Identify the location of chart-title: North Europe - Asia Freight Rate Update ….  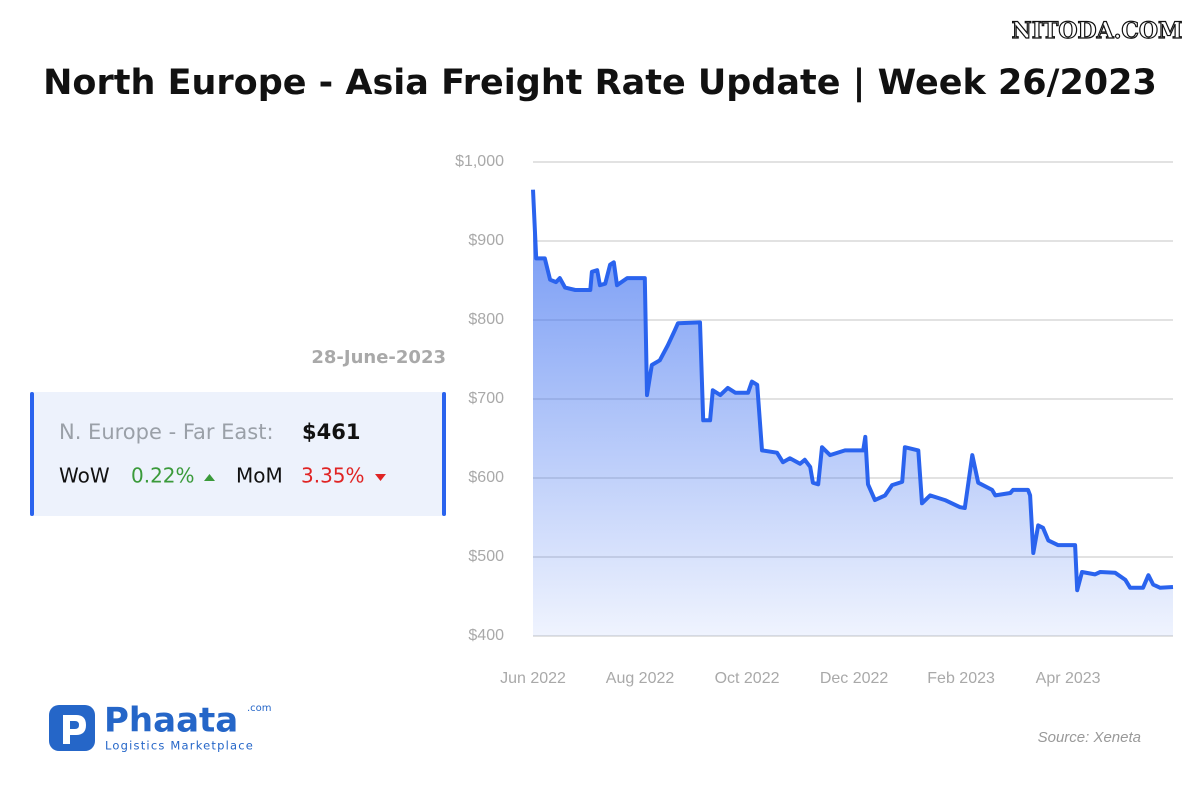
(600, 83).